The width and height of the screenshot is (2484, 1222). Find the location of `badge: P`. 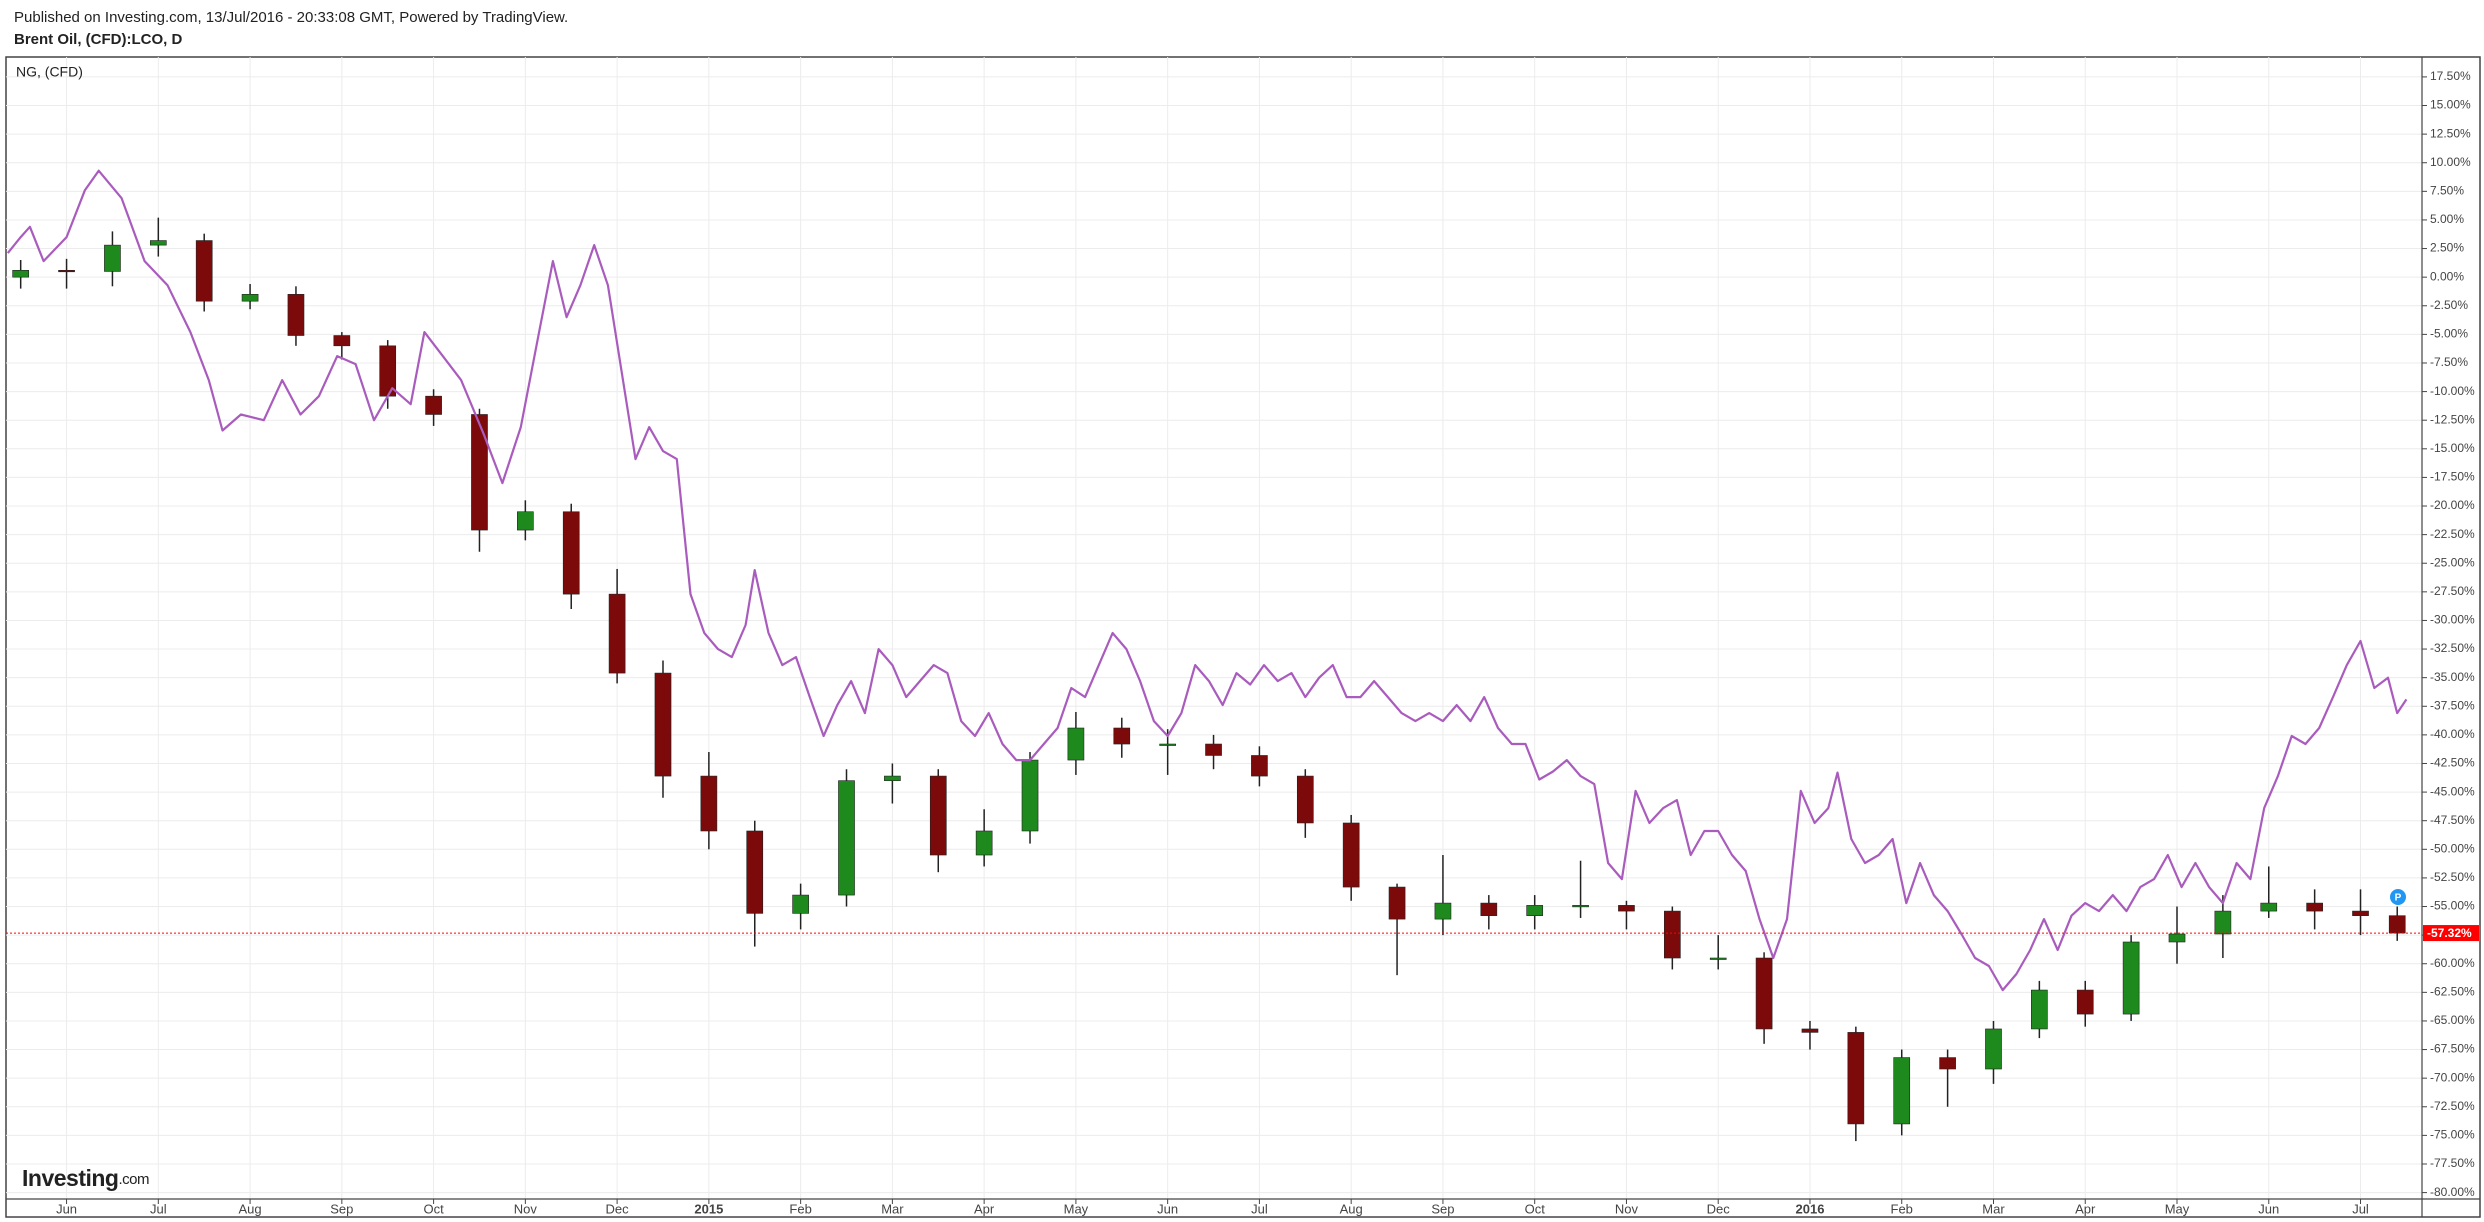

badge: P is located at coordinates (2398, 898).